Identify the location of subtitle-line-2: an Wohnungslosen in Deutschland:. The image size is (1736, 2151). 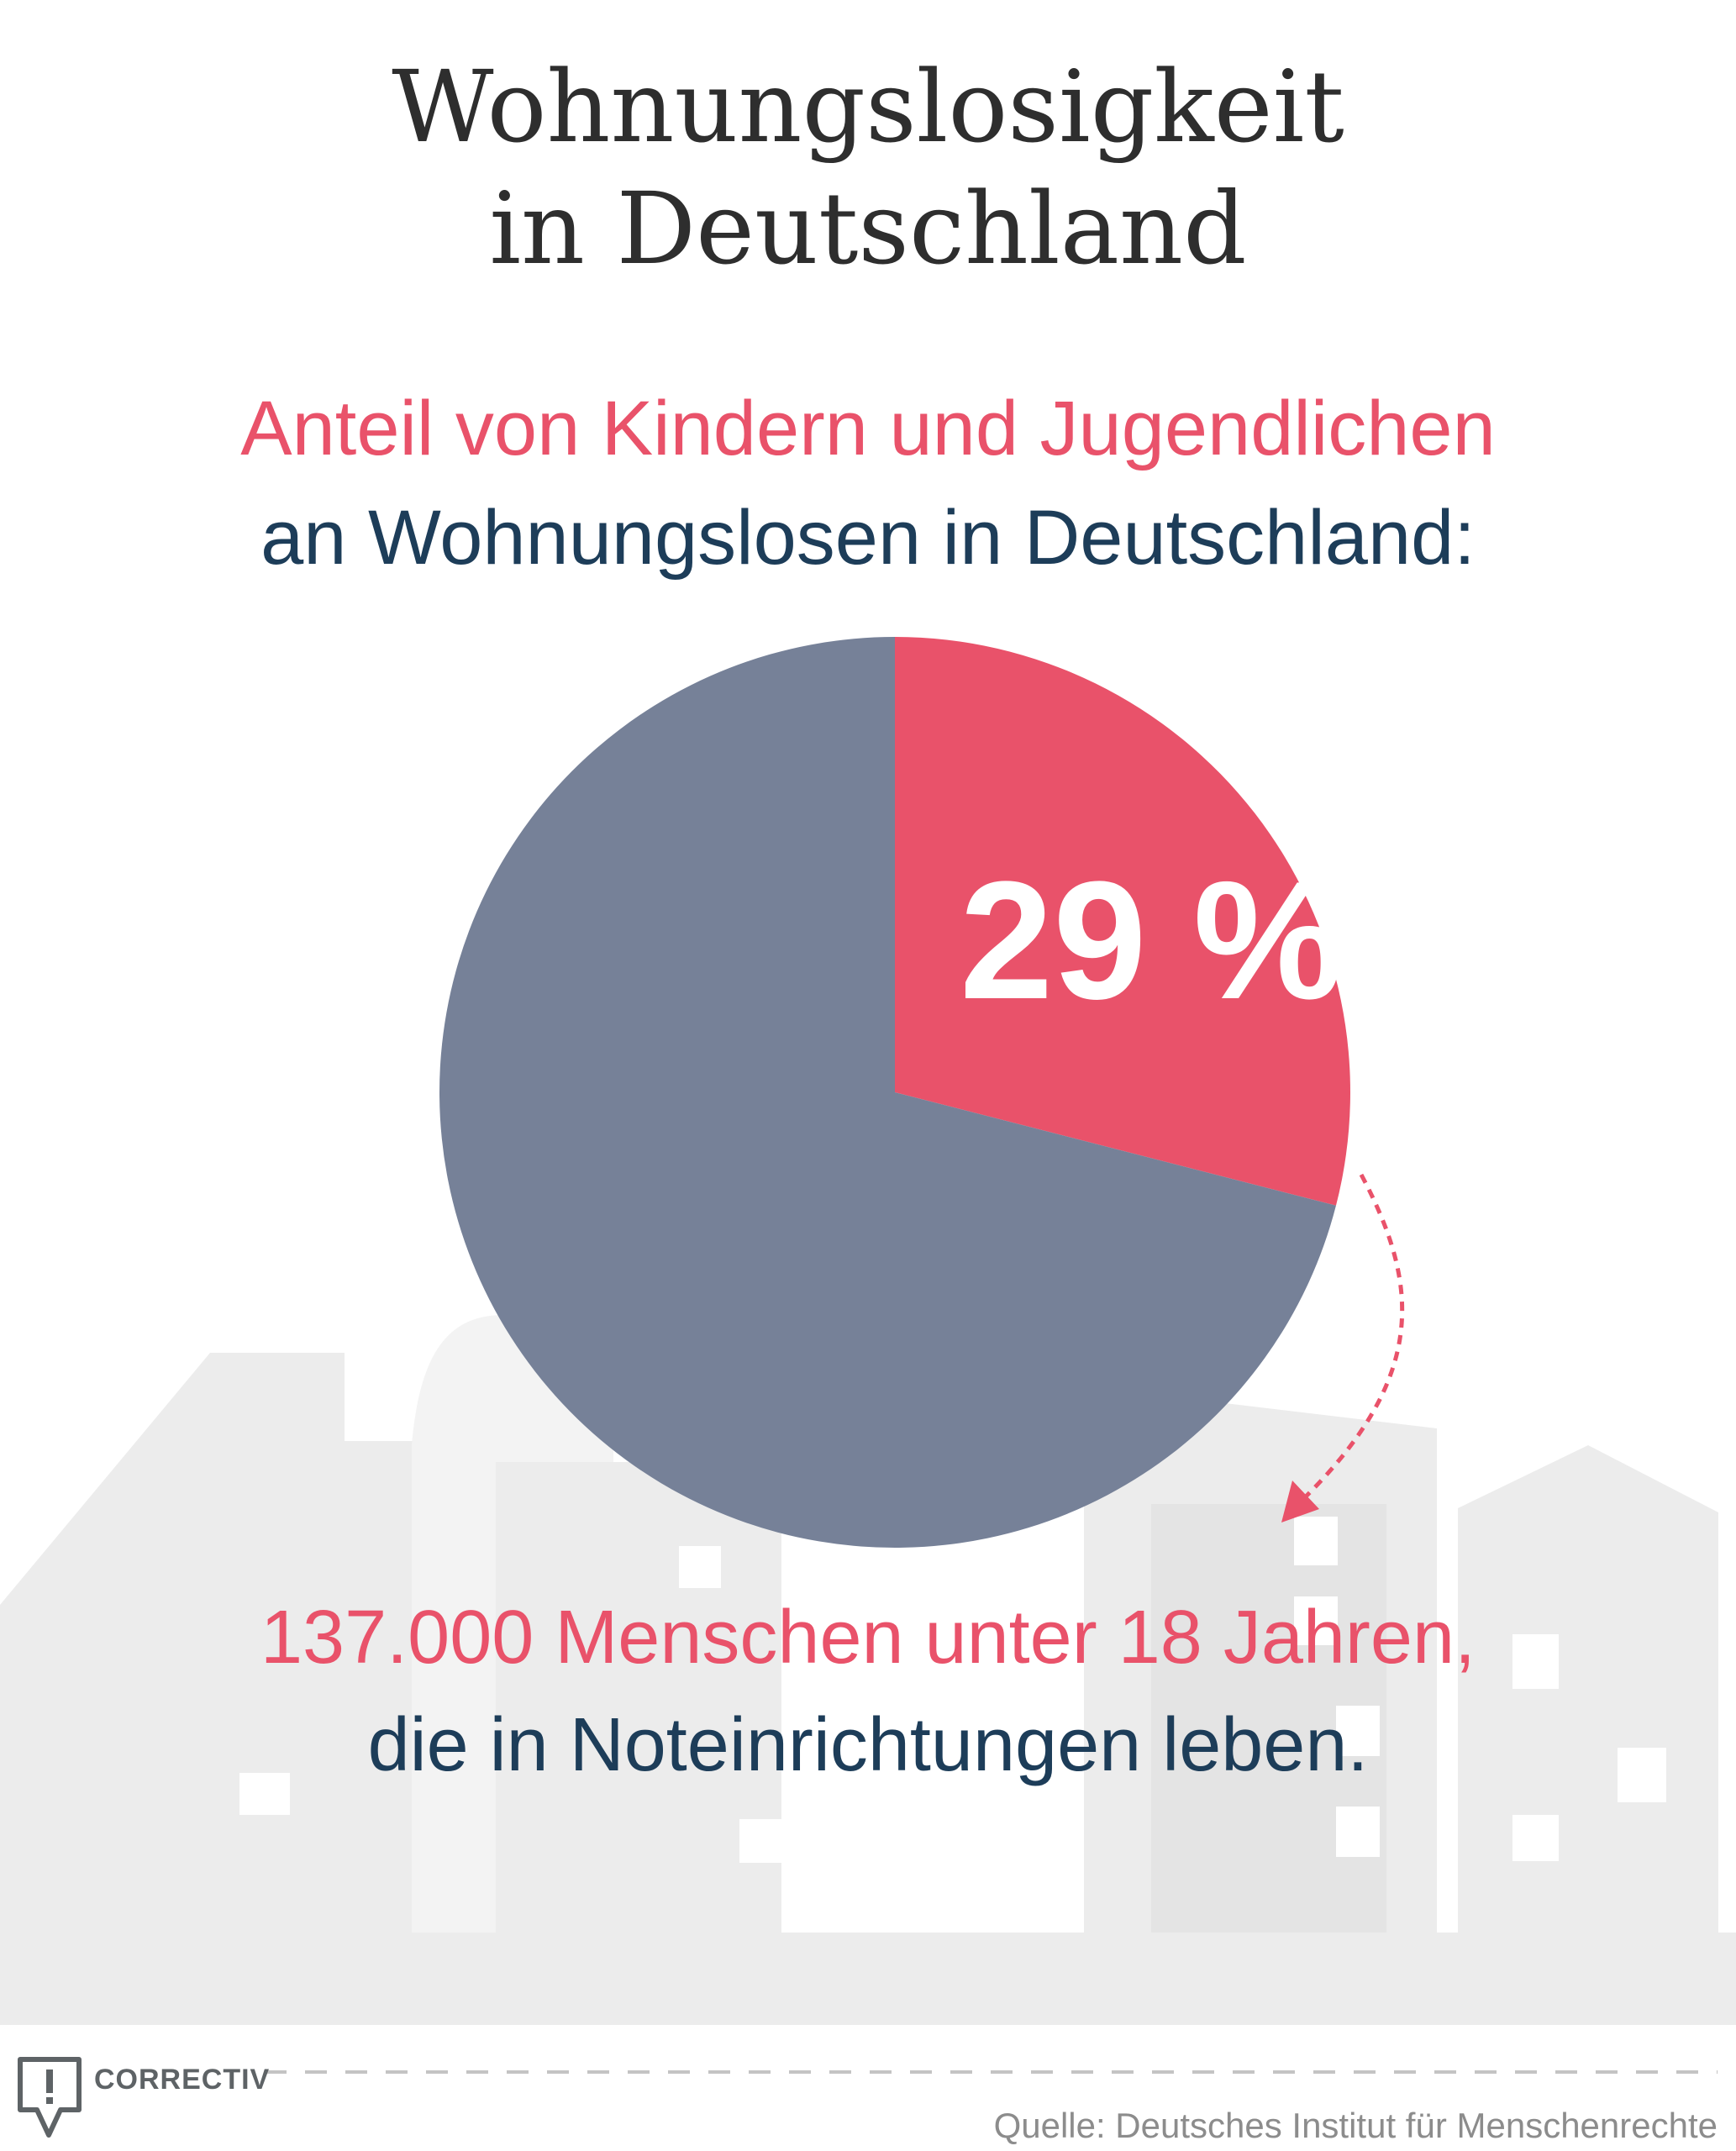
(868, 538).